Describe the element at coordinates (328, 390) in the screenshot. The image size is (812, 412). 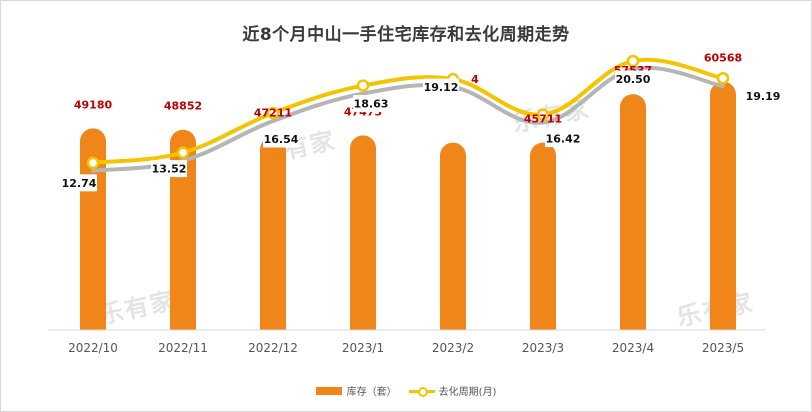
I see `legend-bar-swatch` at that location.